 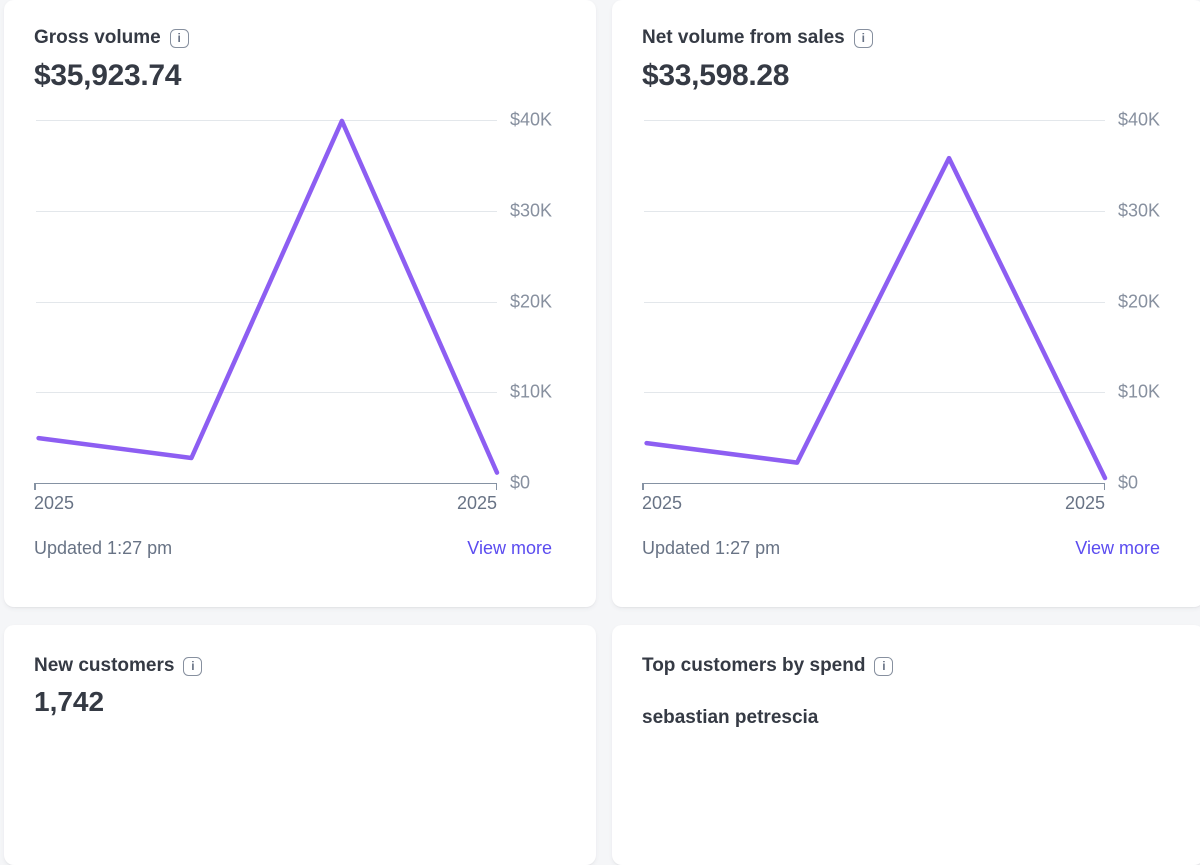 What do you see at coordinates (97, 37) in the screenshot?
I see `card-title: Gross volume` at bounding box center [97, 37].